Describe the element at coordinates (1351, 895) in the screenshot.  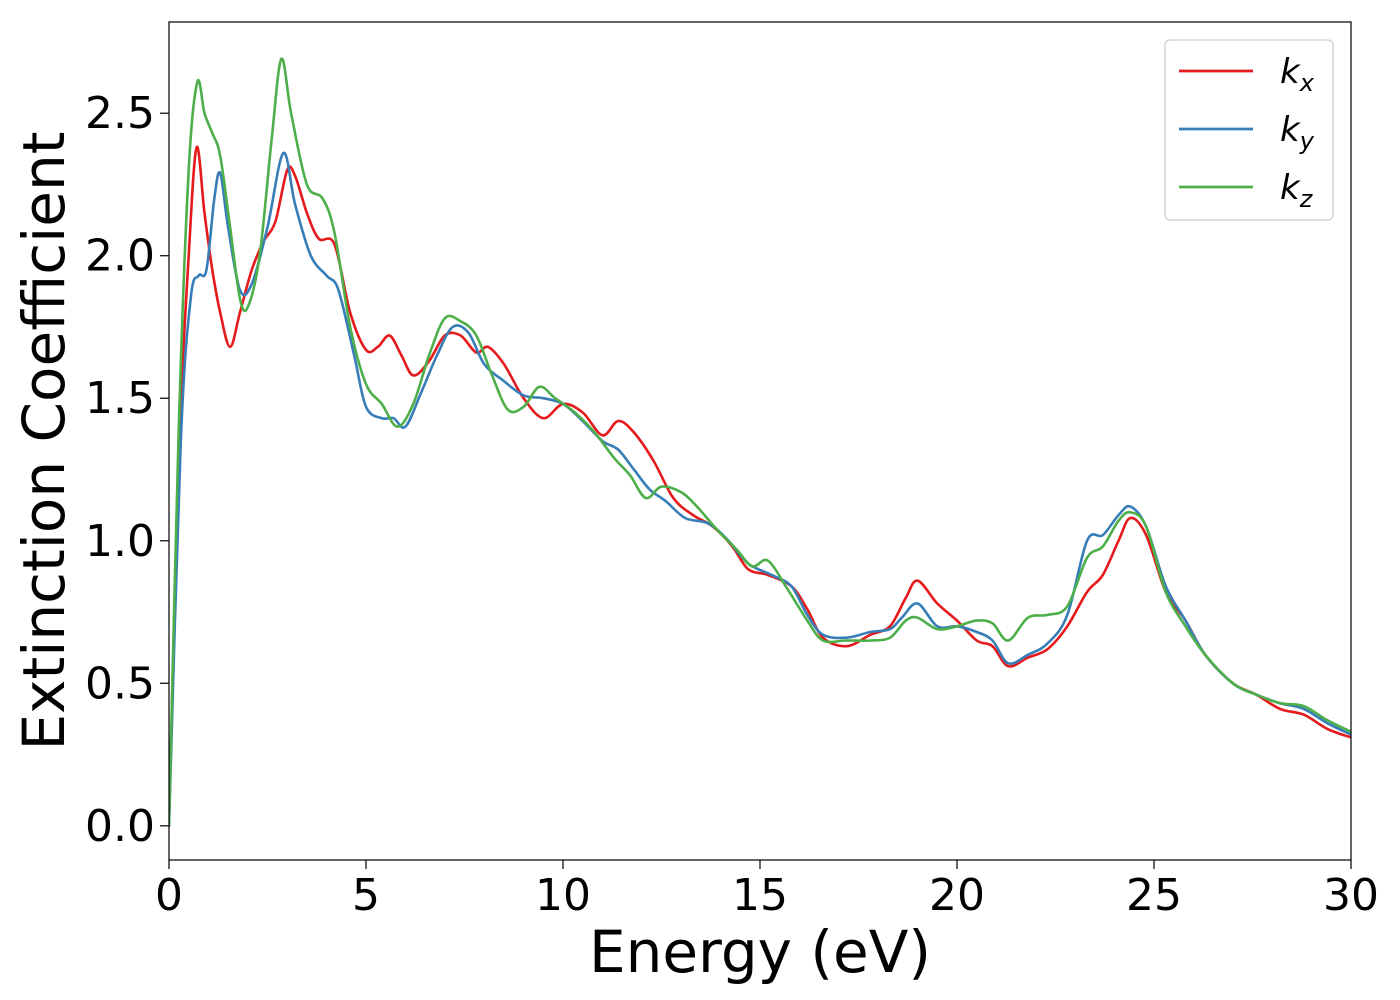
I see `x-tick-label: 30` at that location.